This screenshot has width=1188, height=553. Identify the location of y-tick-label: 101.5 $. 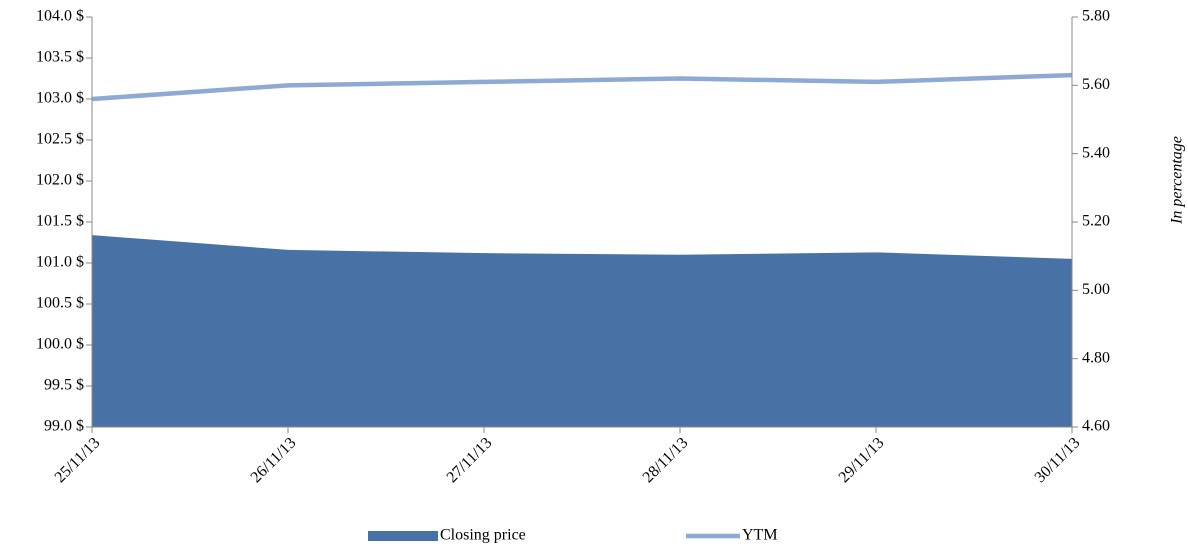
(60, 221).